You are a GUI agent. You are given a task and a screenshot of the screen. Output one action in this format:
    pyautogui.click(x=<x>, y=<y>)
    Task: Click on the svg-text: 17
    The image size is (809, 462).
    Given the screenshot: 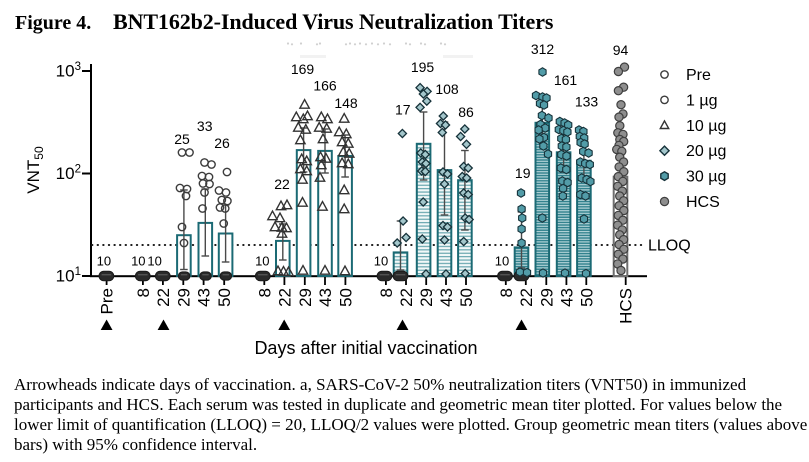 What is the action you would take?
    pyautogui.click(x=403, y=110)
    